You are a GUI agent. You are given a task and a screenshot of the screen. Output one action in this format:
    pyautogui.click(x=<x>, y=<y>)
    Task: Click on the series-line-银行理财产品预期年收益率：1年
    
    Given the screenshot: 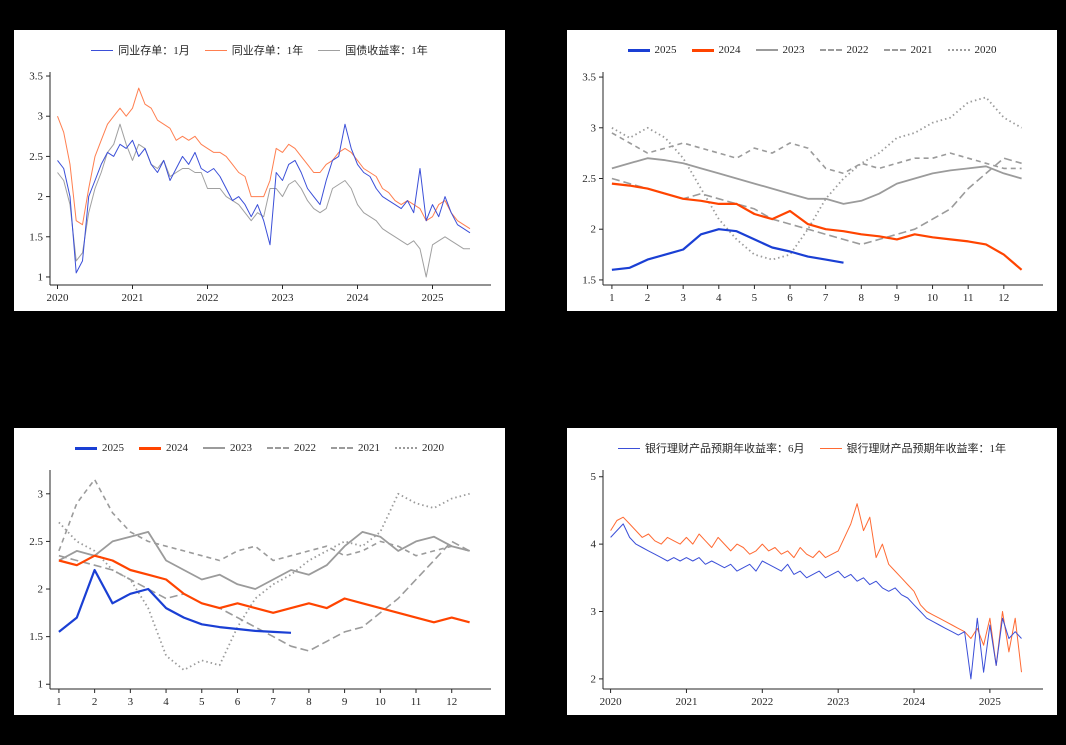 What is the action you would take?
    pyautogui.click(x=816, y=588)
    